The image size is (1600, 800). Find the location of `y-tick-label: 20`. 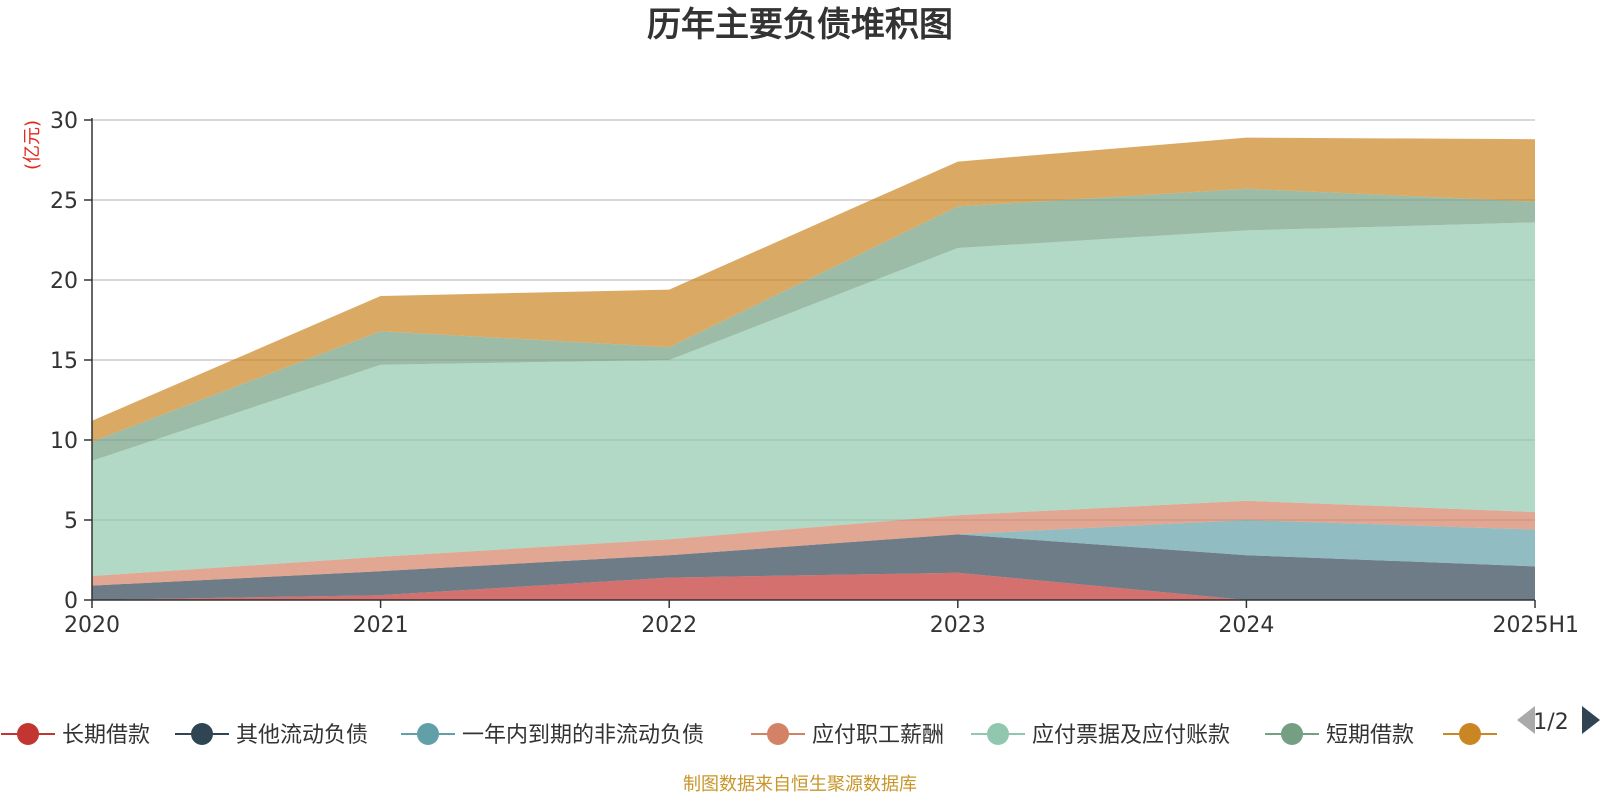

y-tick-label: 20 is located at coordinates (64, 281).